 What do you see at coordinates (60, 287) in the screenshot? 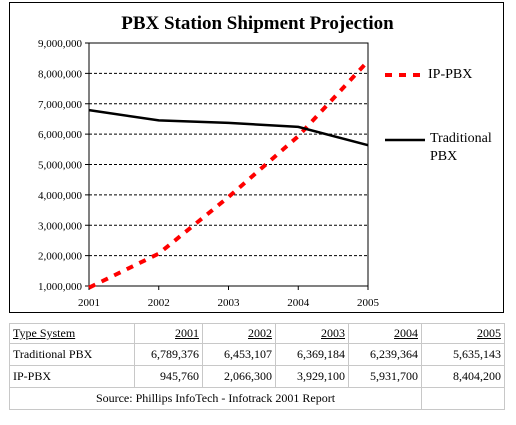
I see `y-tick-label: 1,000,000` at bounding box center [60, 287].